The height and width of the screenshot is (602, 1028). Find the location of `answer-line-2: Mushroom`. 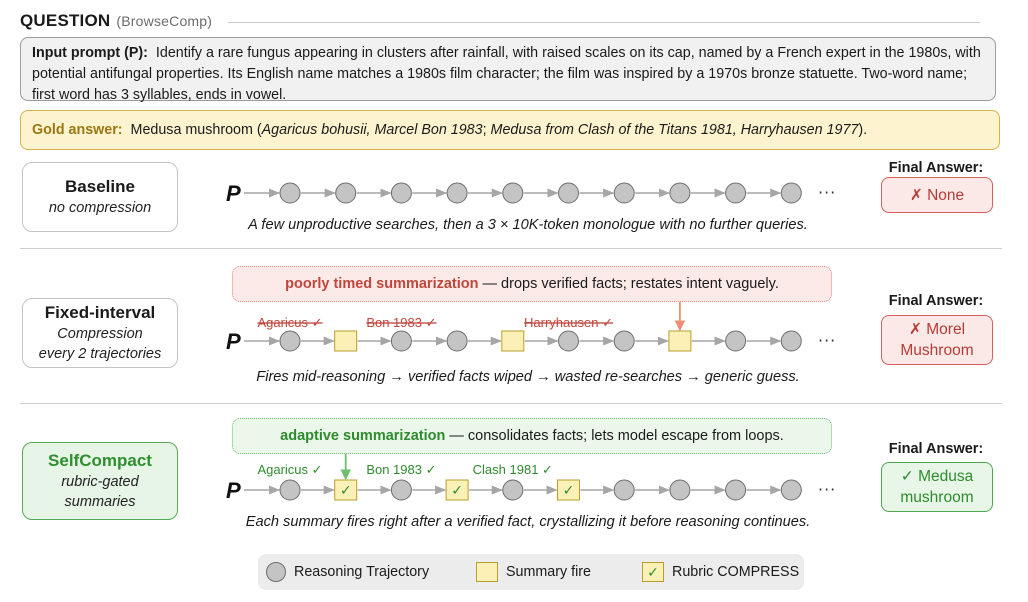

answer-line-2: Mushroom is located at coordinates (937, 350).